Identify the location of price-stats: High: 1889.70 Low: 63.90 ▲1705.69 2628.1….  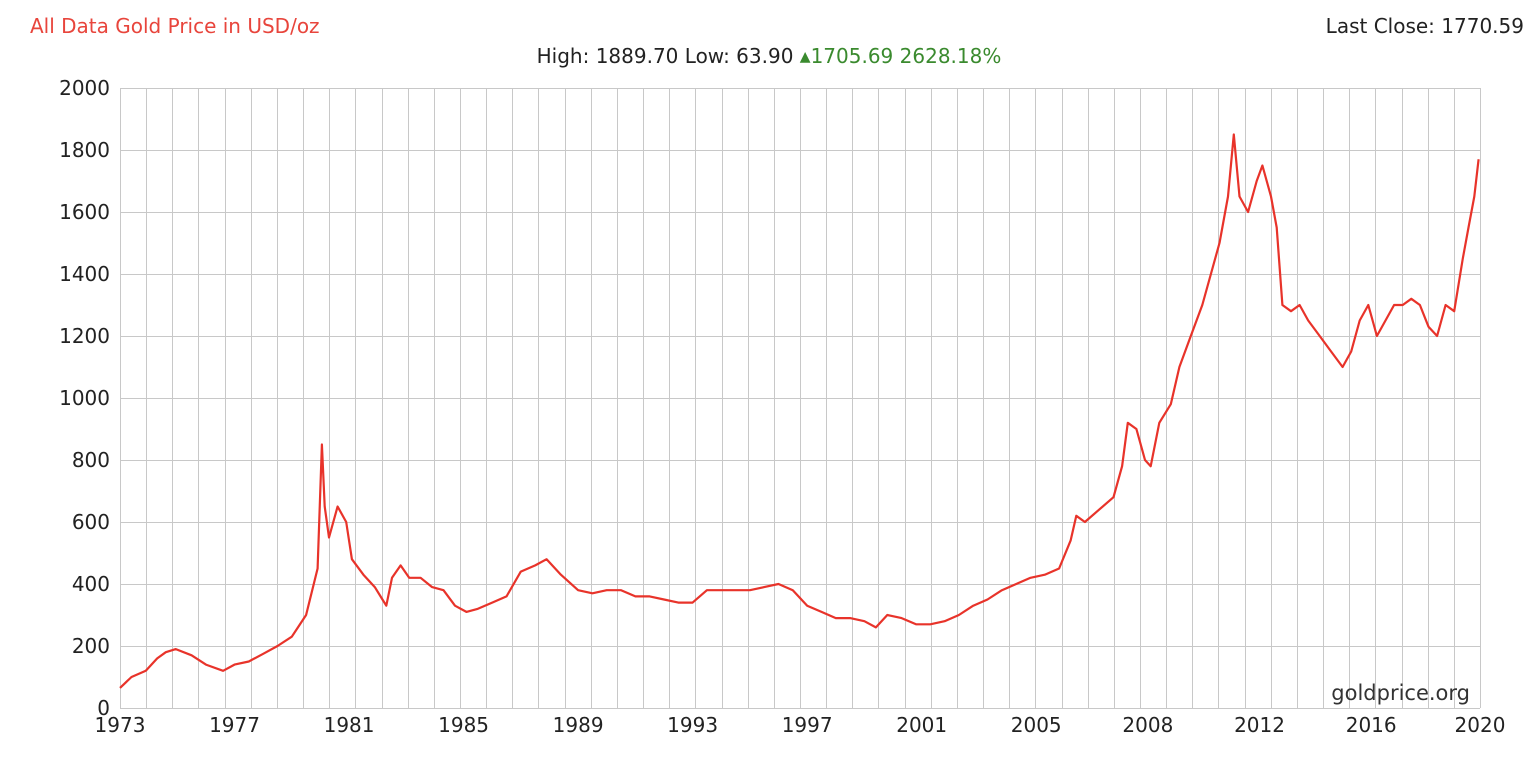
(769, 56).